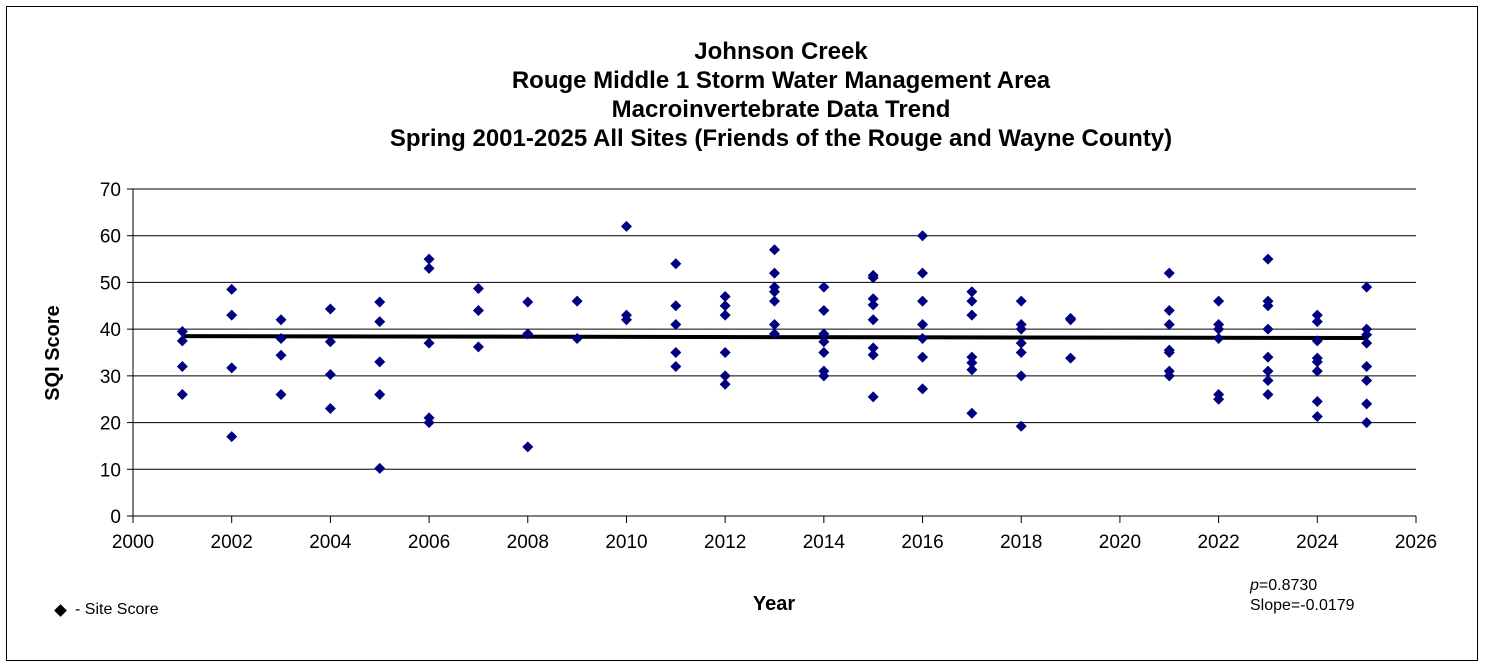 The width and height of the screenshot is (1488, 667). I want to click on x-tick-label: 2018, so click(1021, 542).